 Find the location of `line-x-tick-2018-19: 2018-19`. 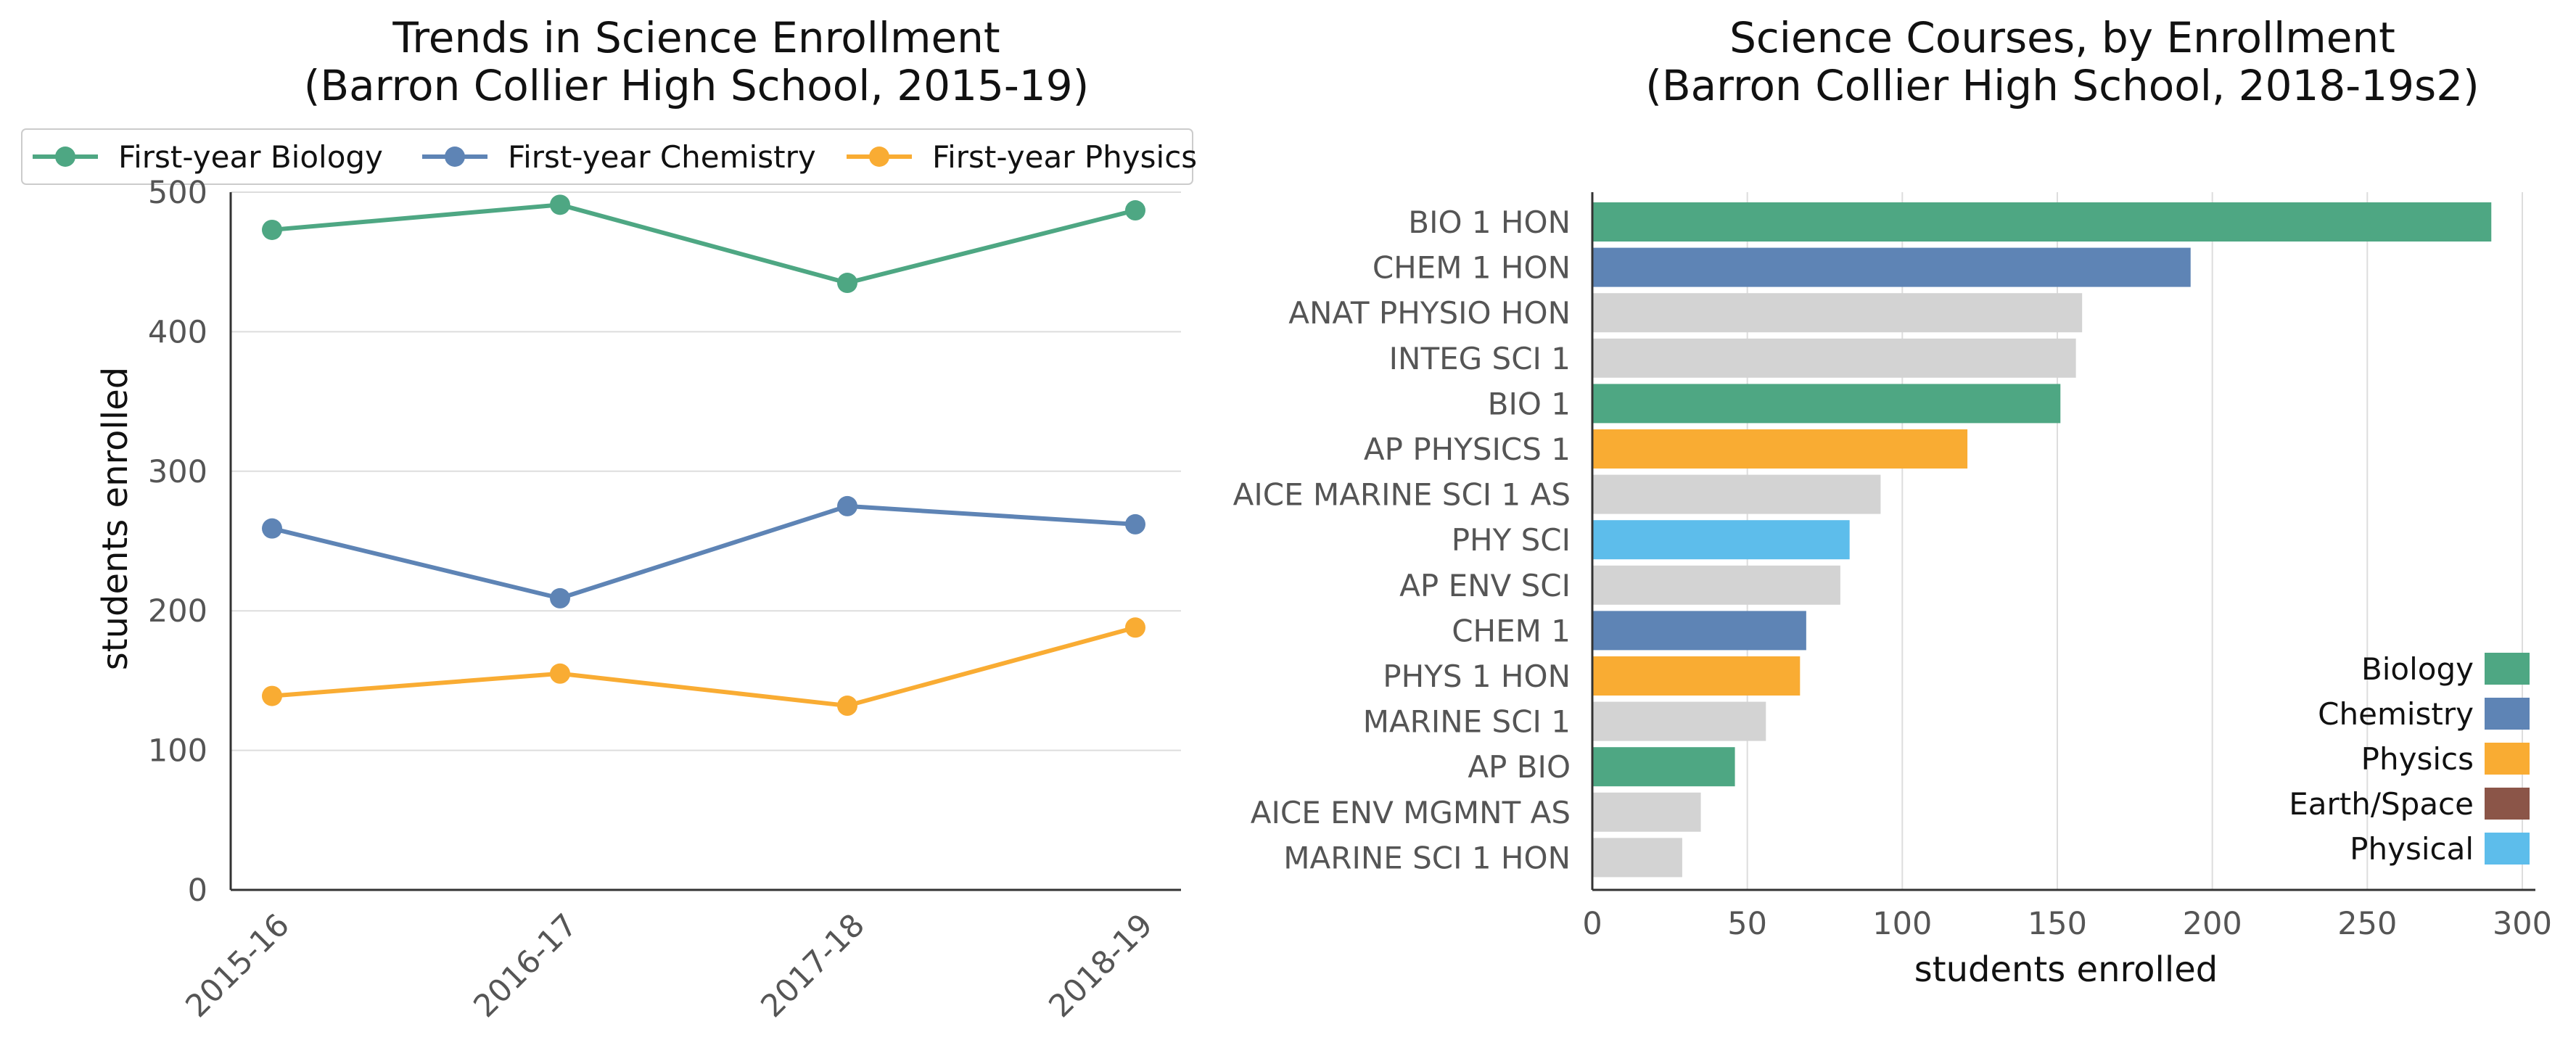

line-x-tick-2018-19: 2018-19 is located at coordinates (1101, 966).